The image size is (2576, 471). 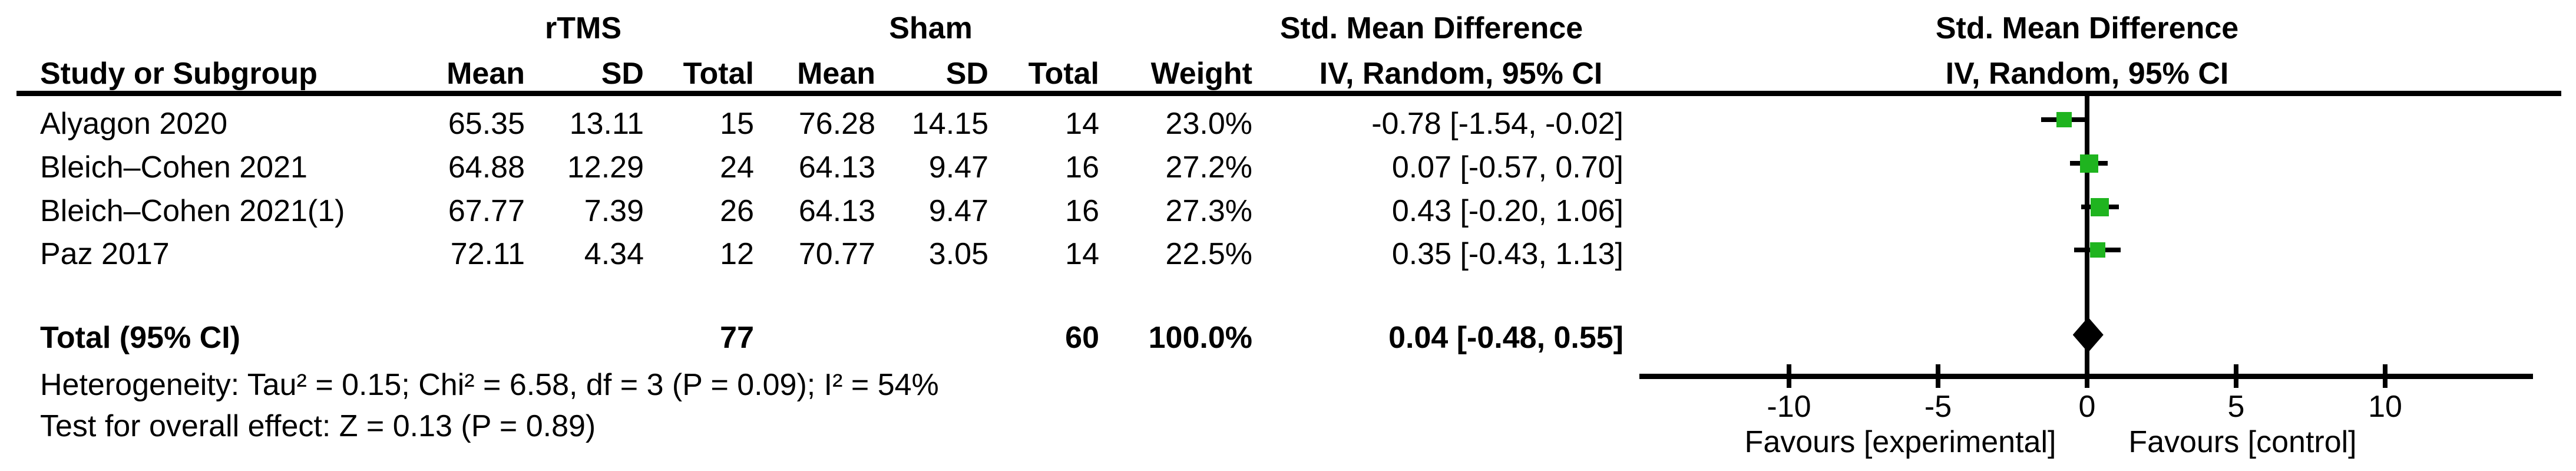 What do you see at coordinates (1208, 211) in the screenshot?
I see `cell-weight: 27.3%` at bounding box center [1208, 211].